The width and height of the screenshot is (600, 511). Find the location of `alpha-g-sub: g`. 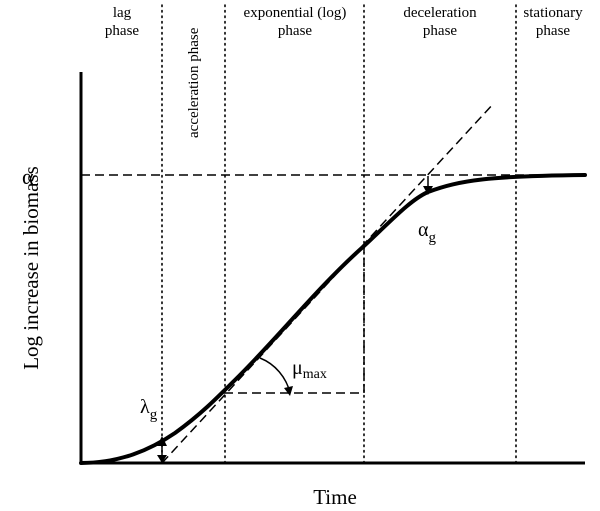

alpha-g-sub: g is located at coordinates (432, 238).